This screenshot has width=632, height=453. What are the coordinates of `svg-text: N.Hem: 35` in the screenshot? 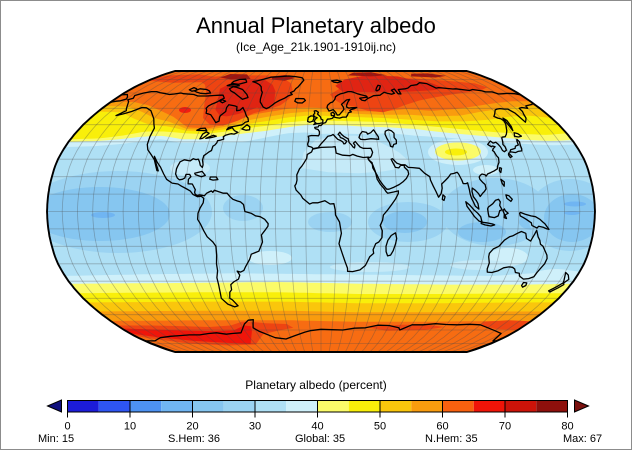 It's located at (451, 439).